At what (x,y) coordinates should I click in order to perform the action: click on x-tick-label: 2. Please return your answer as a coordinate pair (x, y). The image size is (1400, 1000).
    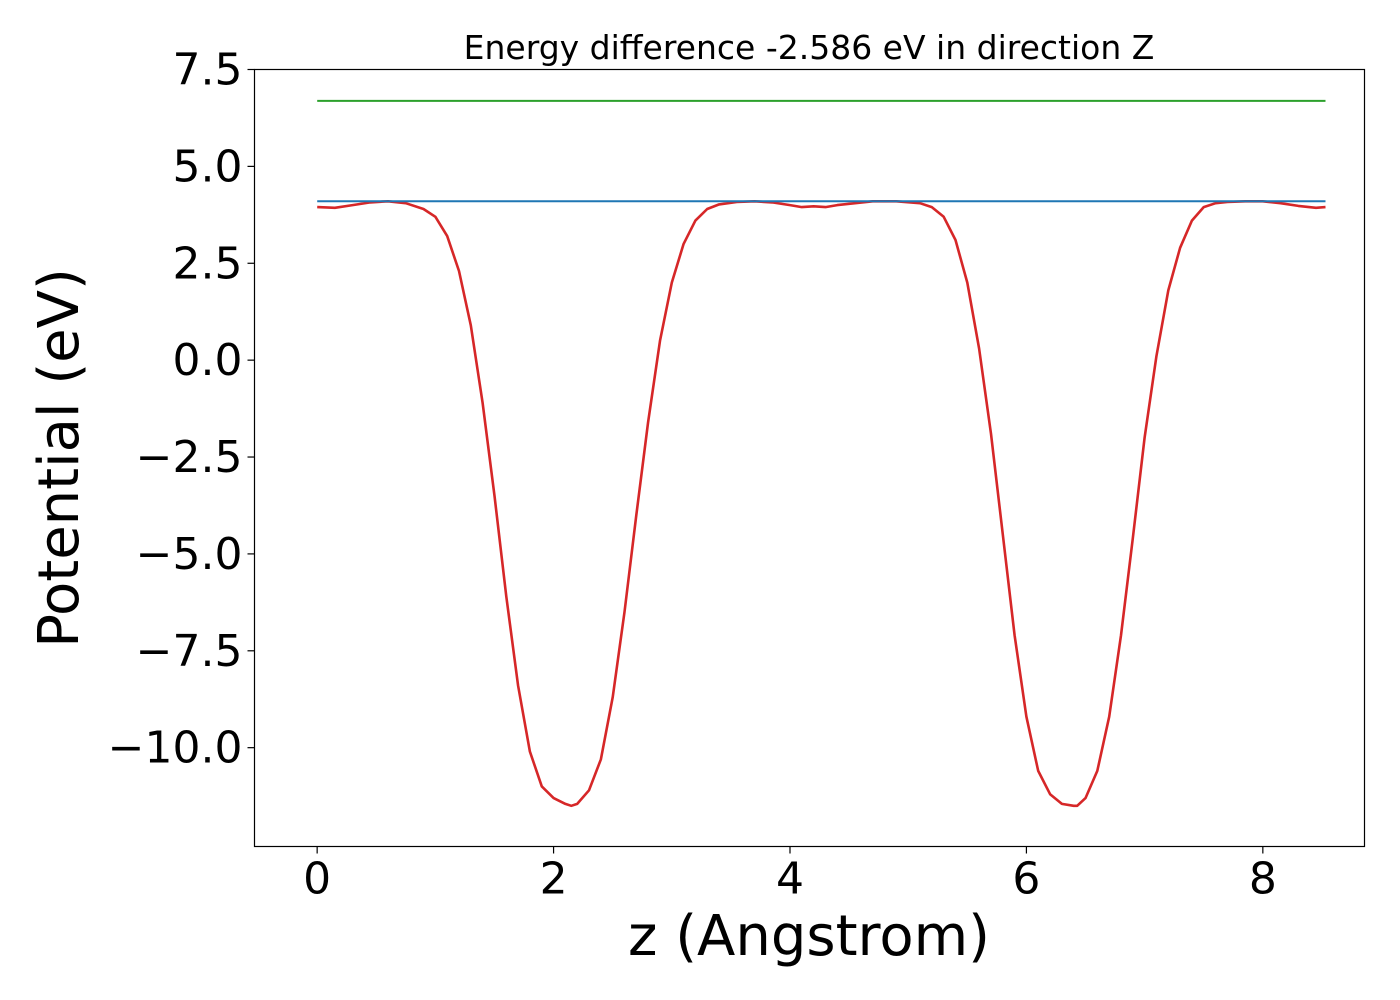
    Looking at the image, I should click on (554, 879).